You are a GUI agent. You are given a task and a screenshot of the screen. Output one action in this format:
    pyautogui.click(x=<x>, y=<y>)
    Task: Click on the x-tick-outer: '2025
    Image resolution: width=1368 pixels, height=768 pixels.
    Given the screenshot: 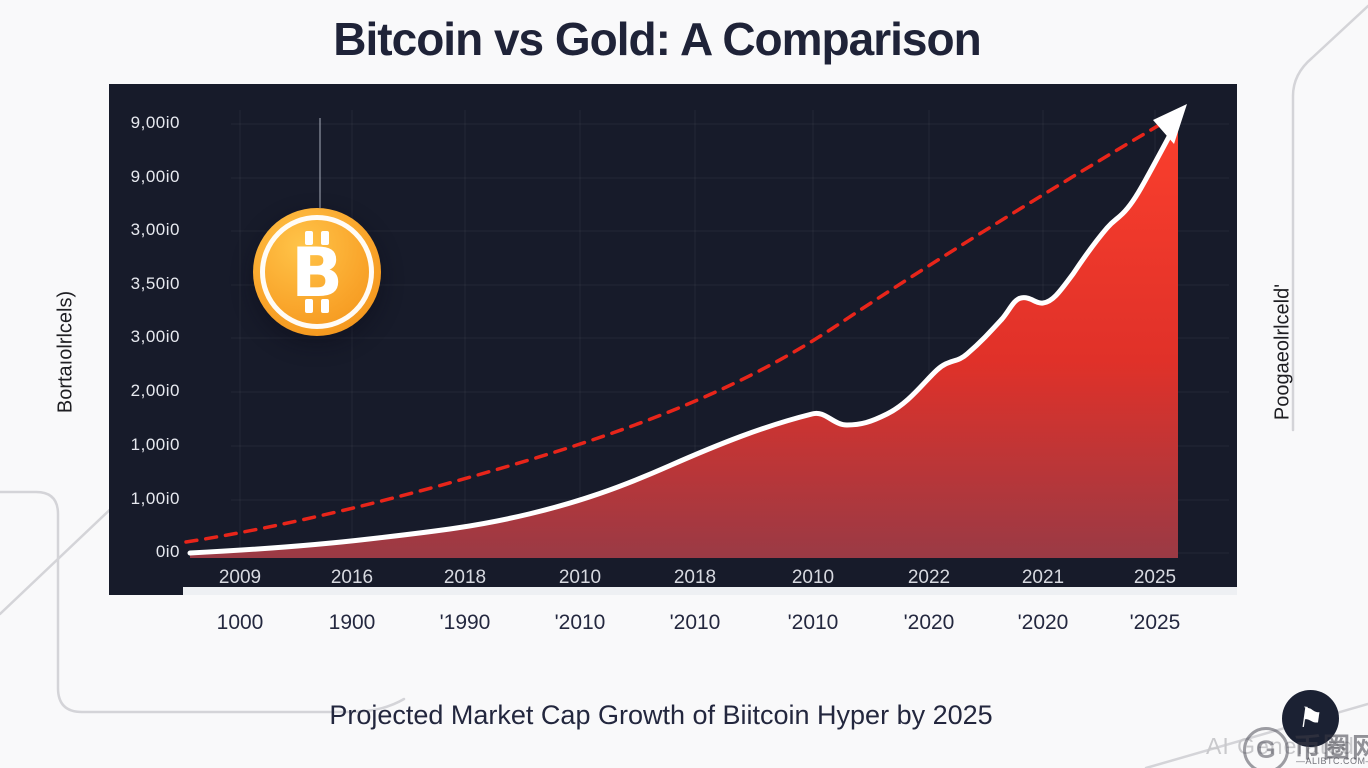 What is the action you would take?
    pyautogui.click(x=1155, y=622)
    